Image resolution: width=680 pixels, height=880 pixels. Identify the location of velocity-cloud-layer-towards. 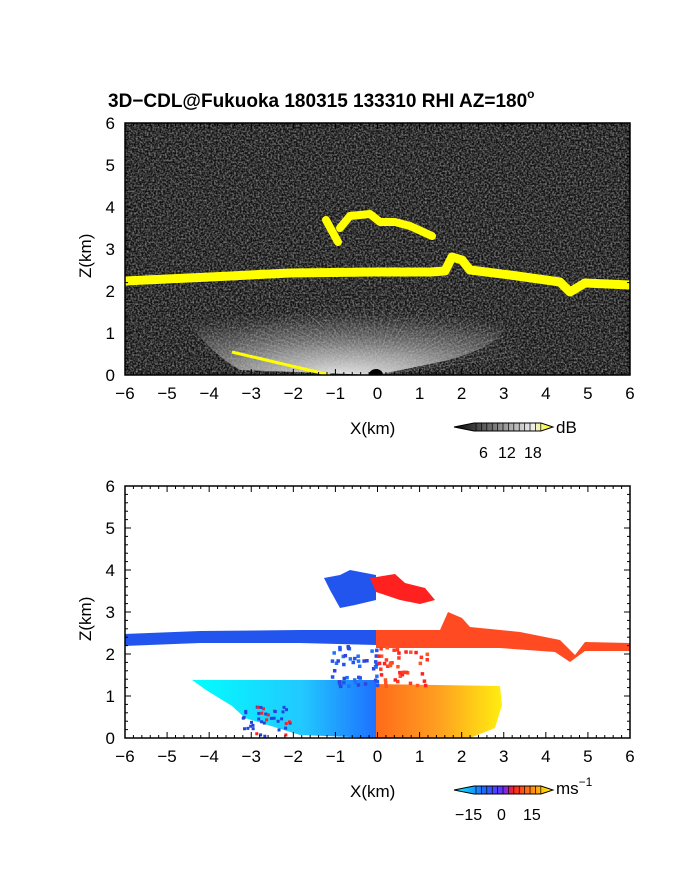
(250, 638).